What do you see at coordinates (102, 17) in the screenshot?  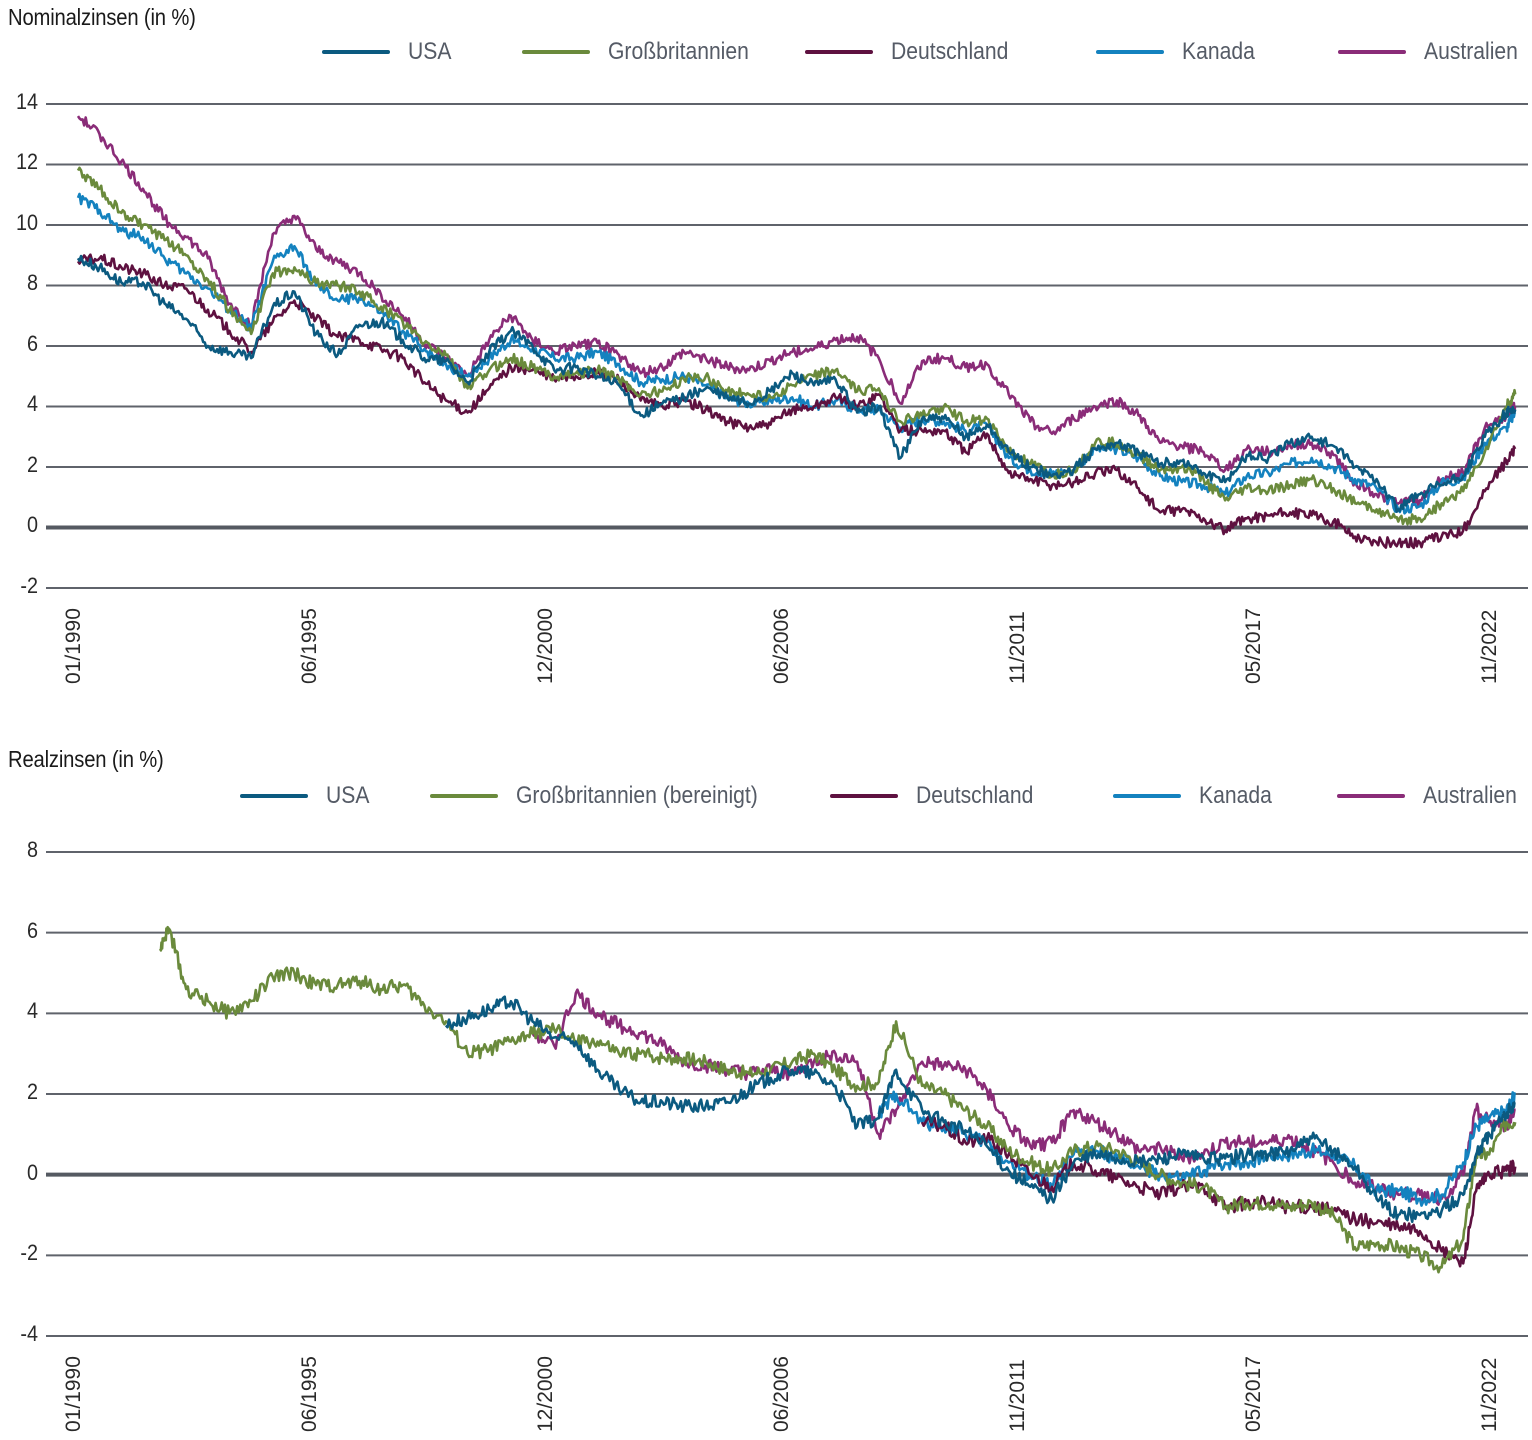 I see `nominal-chart-title: Nominalzinsen (in %)` at bounding box center [102, 17].